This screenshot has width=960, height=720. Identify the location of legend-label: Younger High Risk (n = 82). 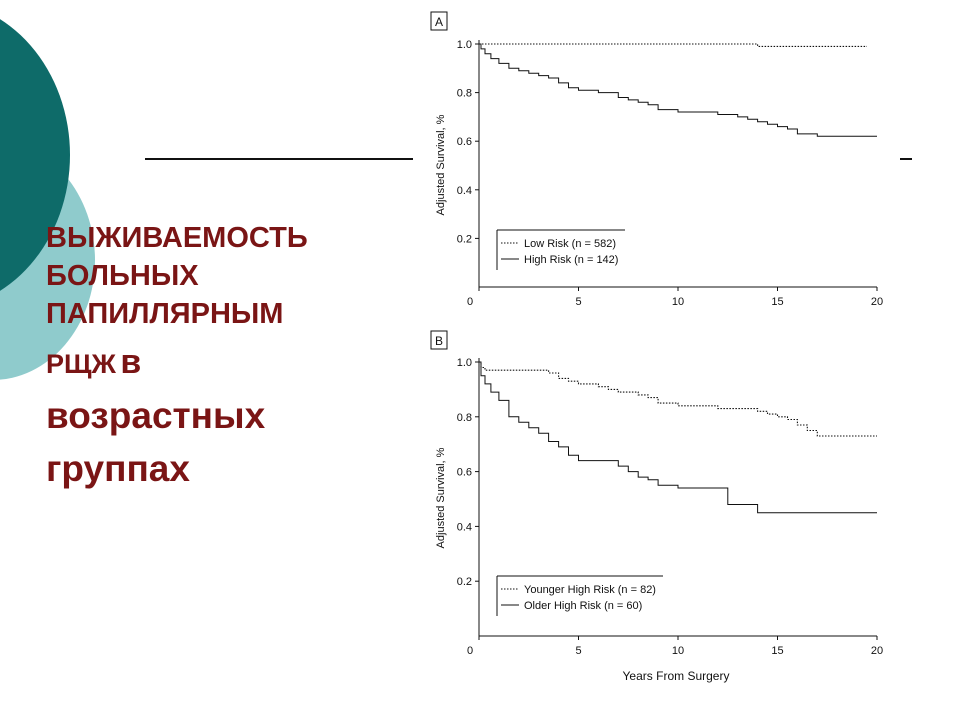
(590, 590).